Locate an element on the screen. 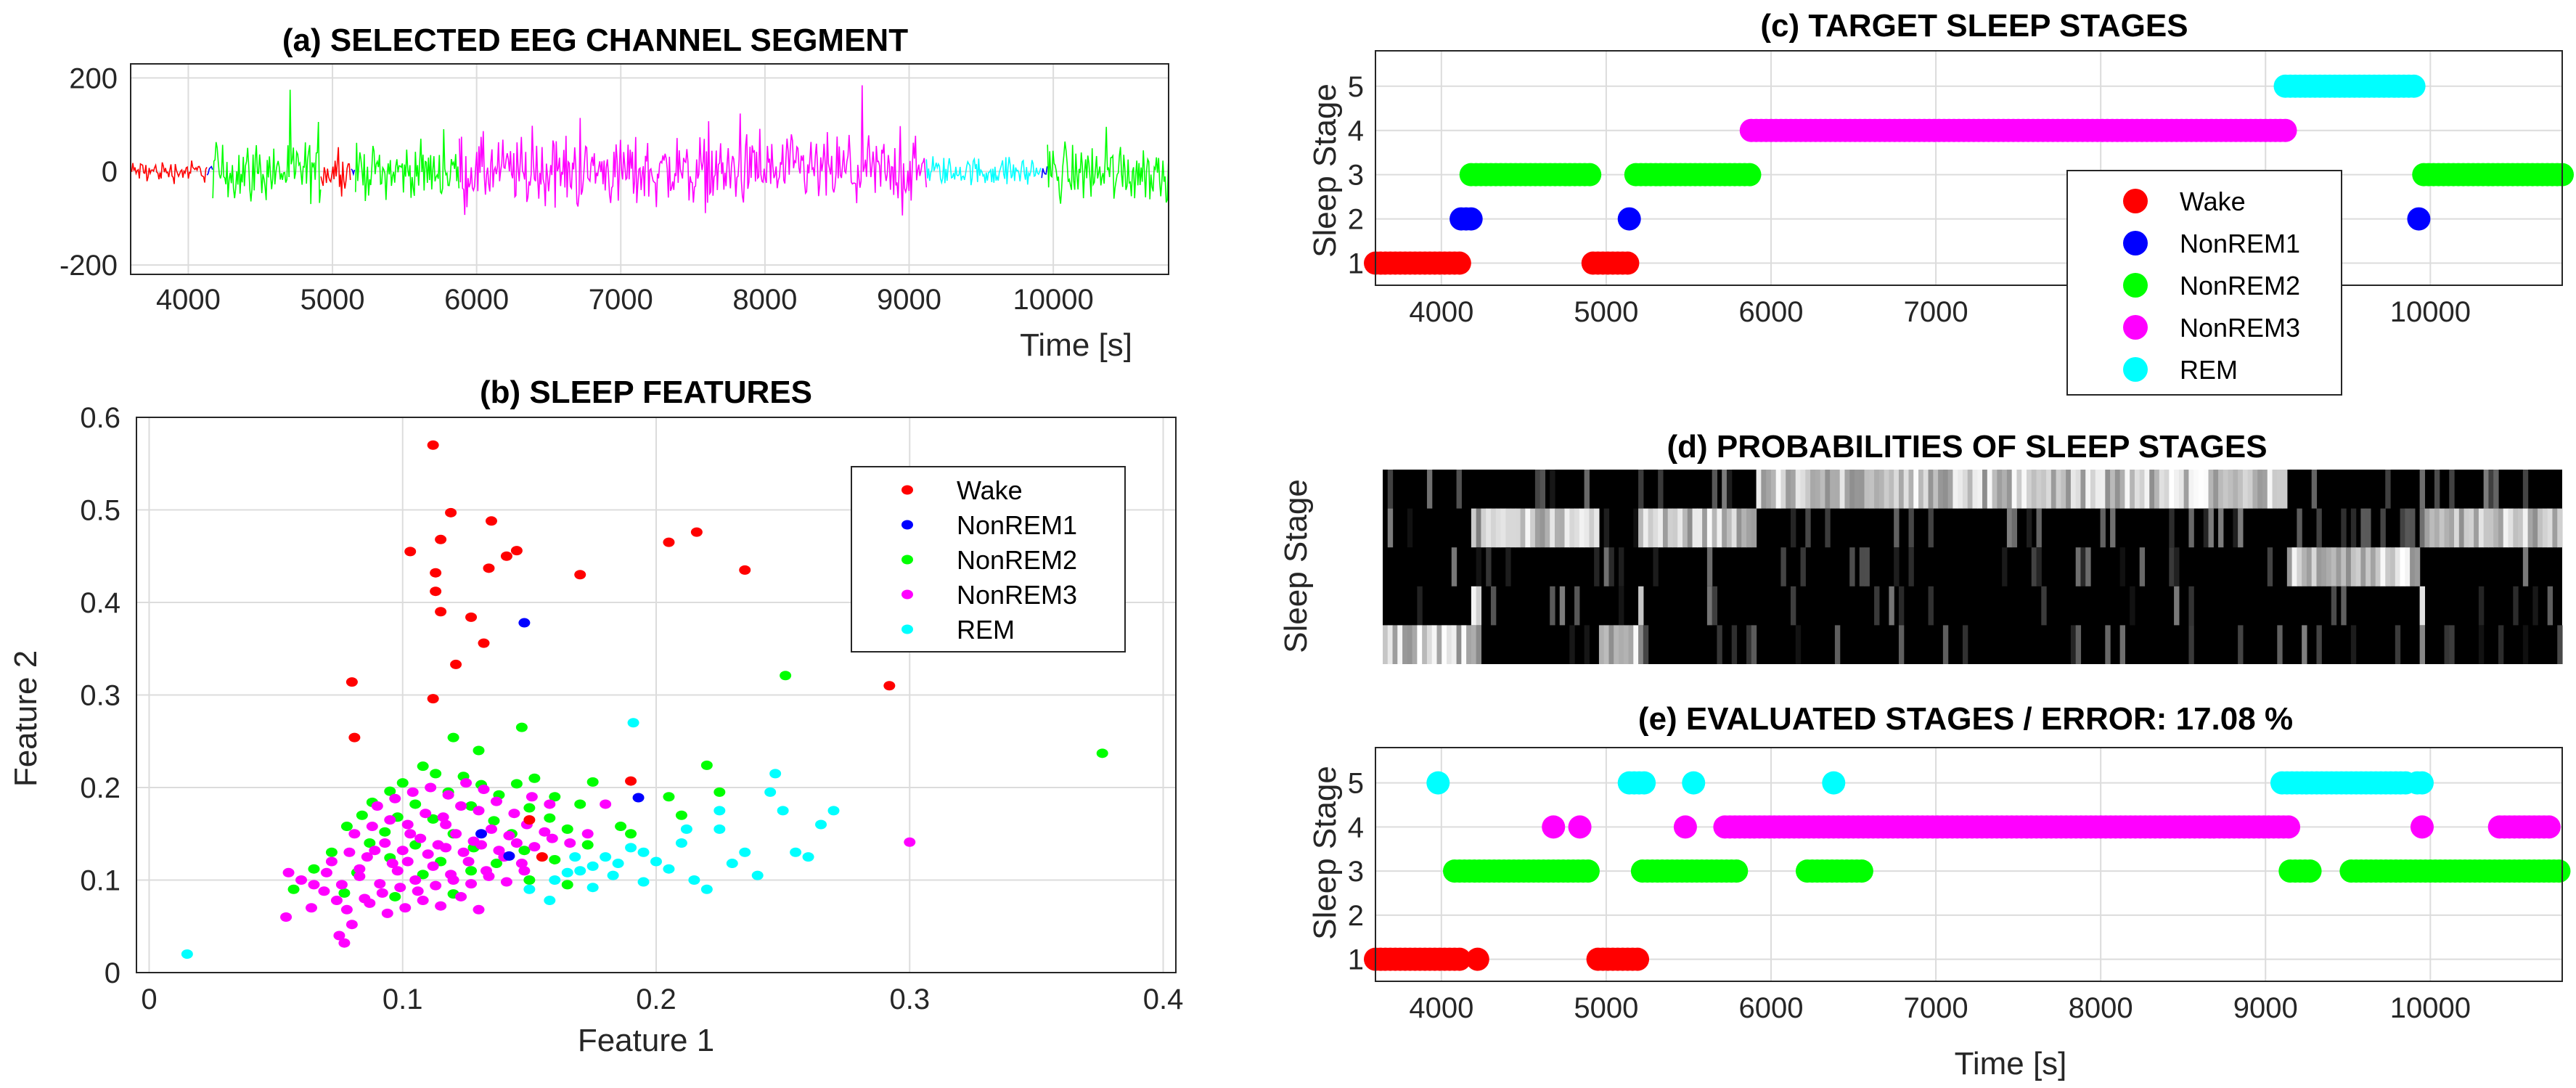  legend-marker-nonrem1 is located at coordinates (907, 525).